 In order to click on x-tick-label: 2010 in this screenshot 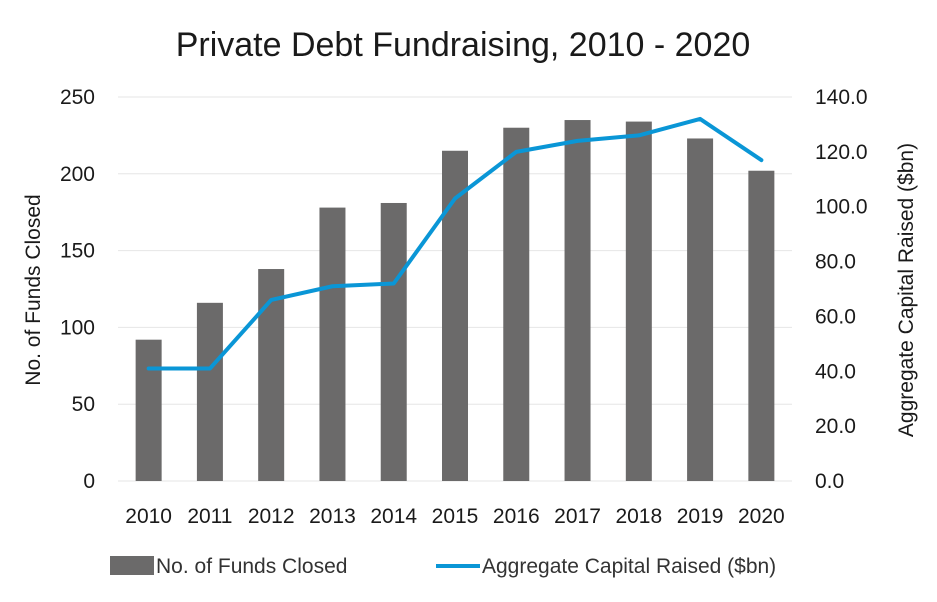, I will do `click(148, 516)`.